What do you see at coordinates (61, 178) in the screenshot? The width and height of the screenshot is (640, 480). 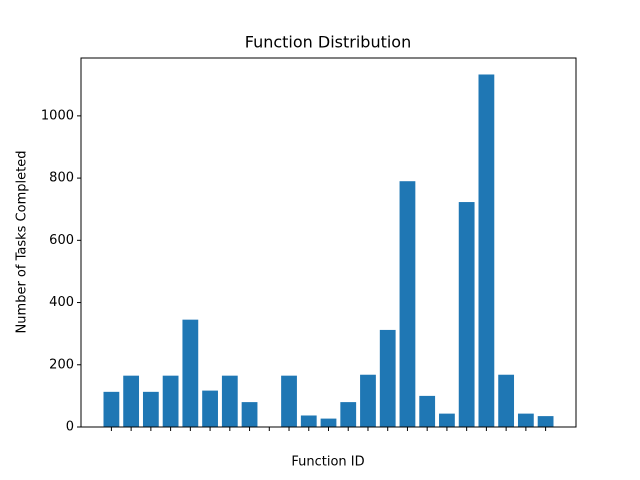 I see `y-tick-label: 800` at bounding box center [61, 178].